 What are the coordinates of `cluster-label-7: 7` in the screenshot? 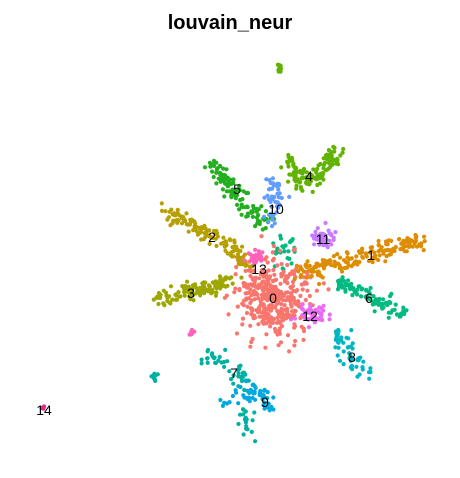 It's located at (234, 373).